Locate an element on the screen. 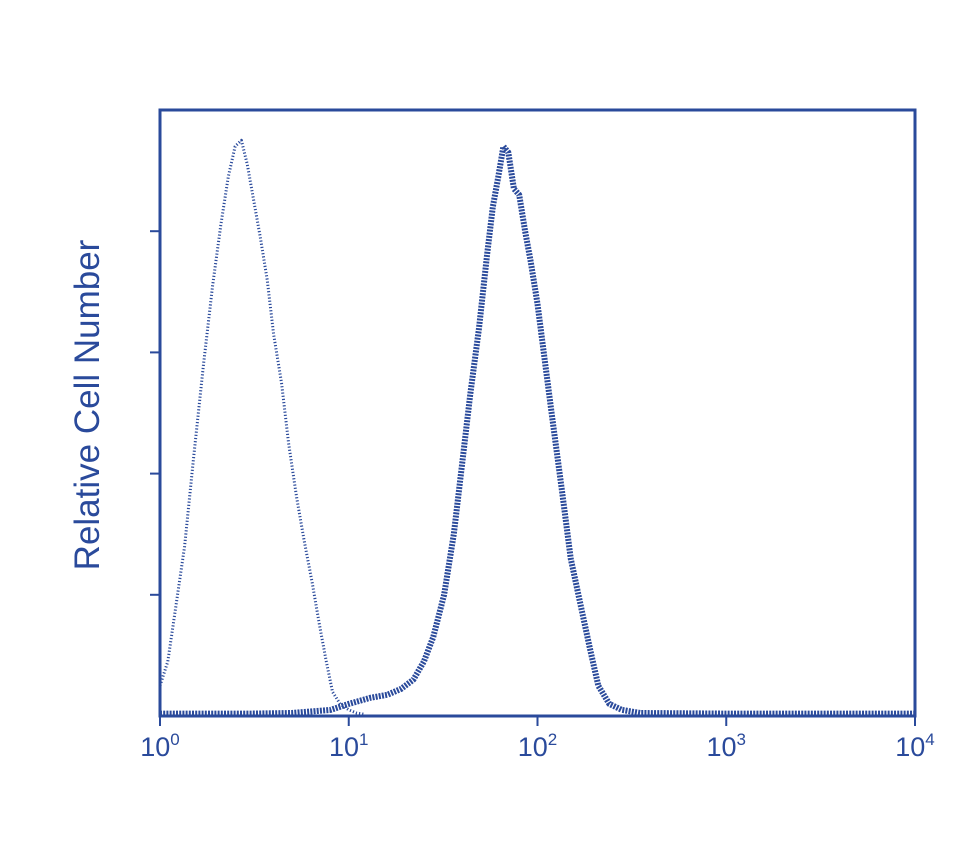 The width and height of the screenshot is (980, 860). x-tick-label: 10³ is located at coordinates (726, 746).